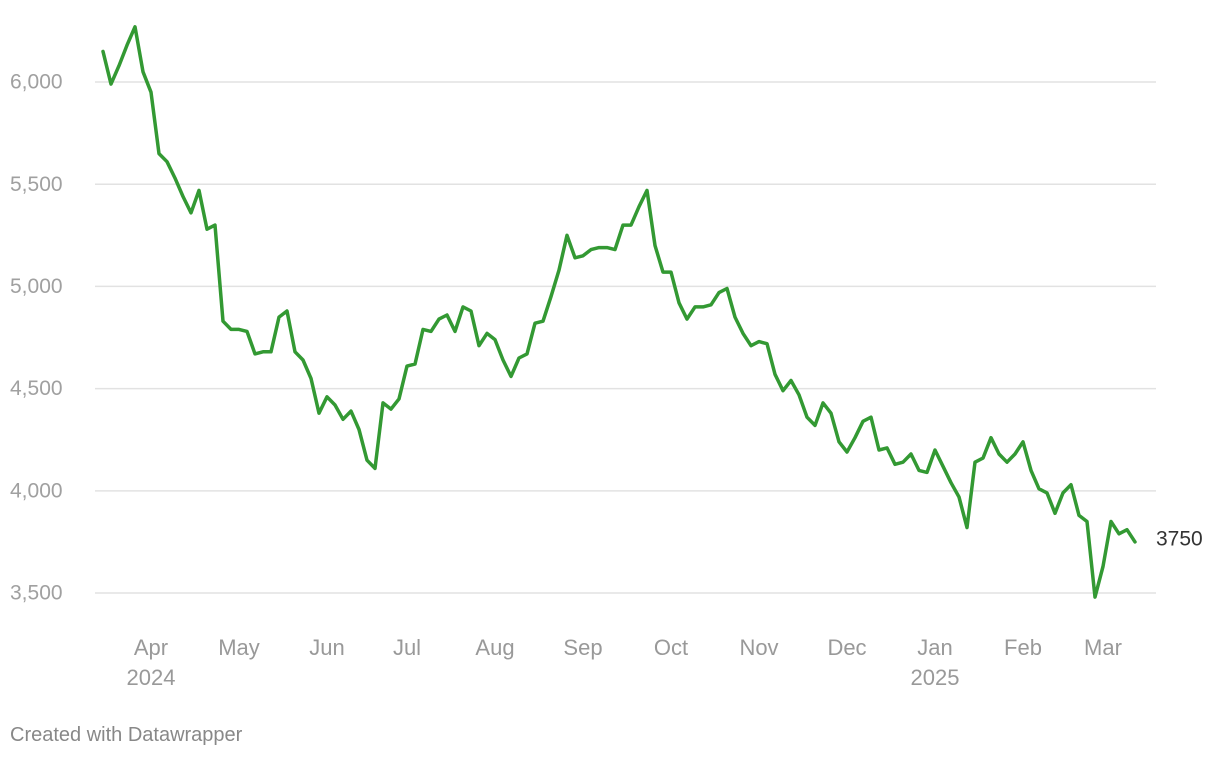  I want to click on y-tick-label: 4,500, so click(36, 388).